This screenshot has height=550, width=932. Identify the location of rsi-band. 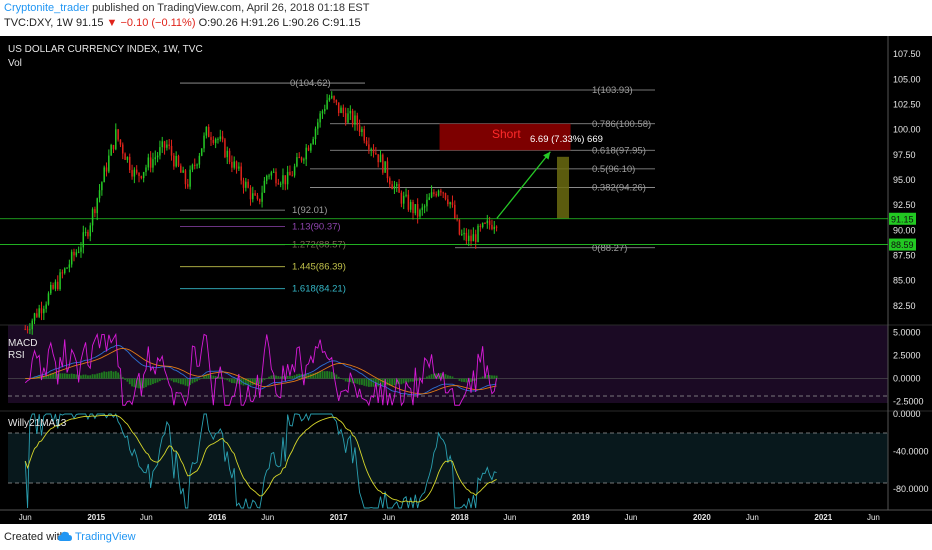
(448, 364).